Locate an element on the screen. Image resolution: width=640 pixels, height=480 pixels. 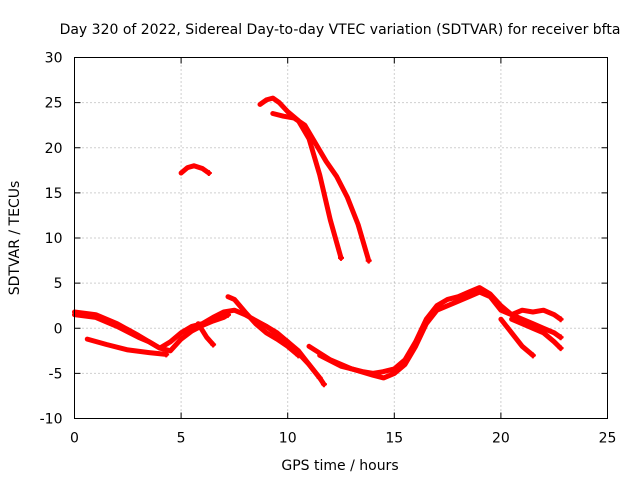
x-tick-label: 20 is located at coordinates (501, 439).